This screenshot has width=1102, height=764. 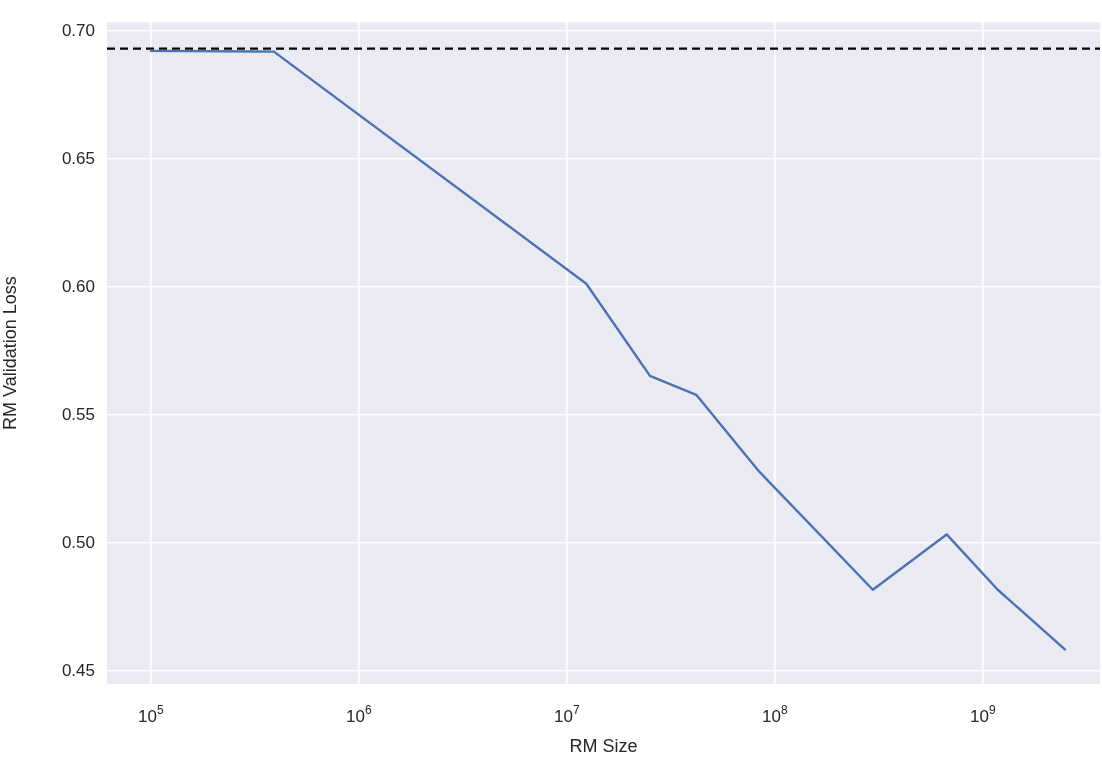 I want to click on y-tick-label: 0.60, so click(x=78, y=286).